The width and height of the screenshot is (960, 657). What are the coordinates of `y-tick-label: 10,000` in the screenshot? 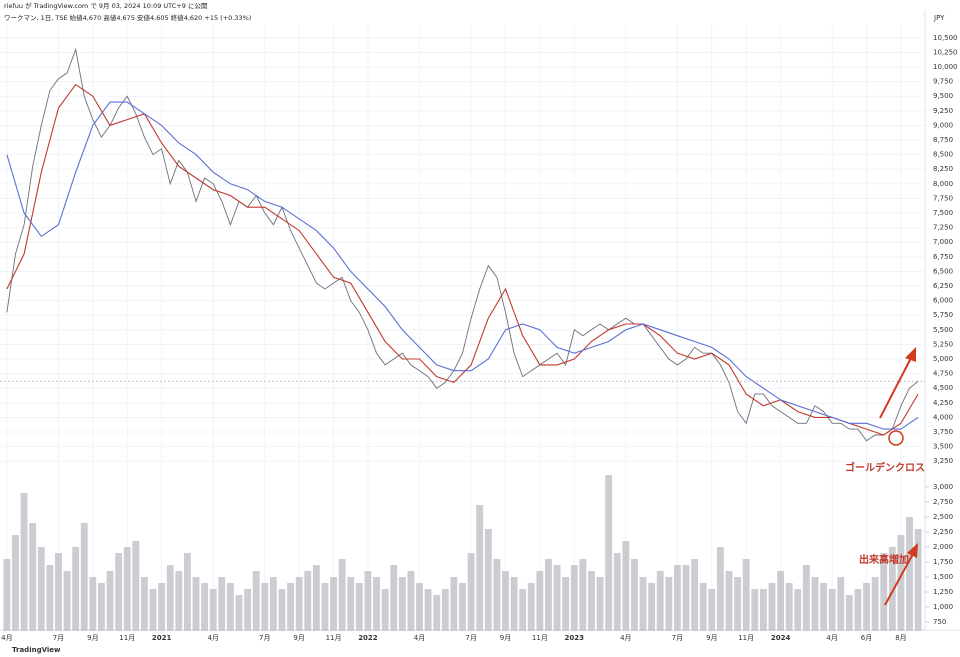 It's located at (945, 67).